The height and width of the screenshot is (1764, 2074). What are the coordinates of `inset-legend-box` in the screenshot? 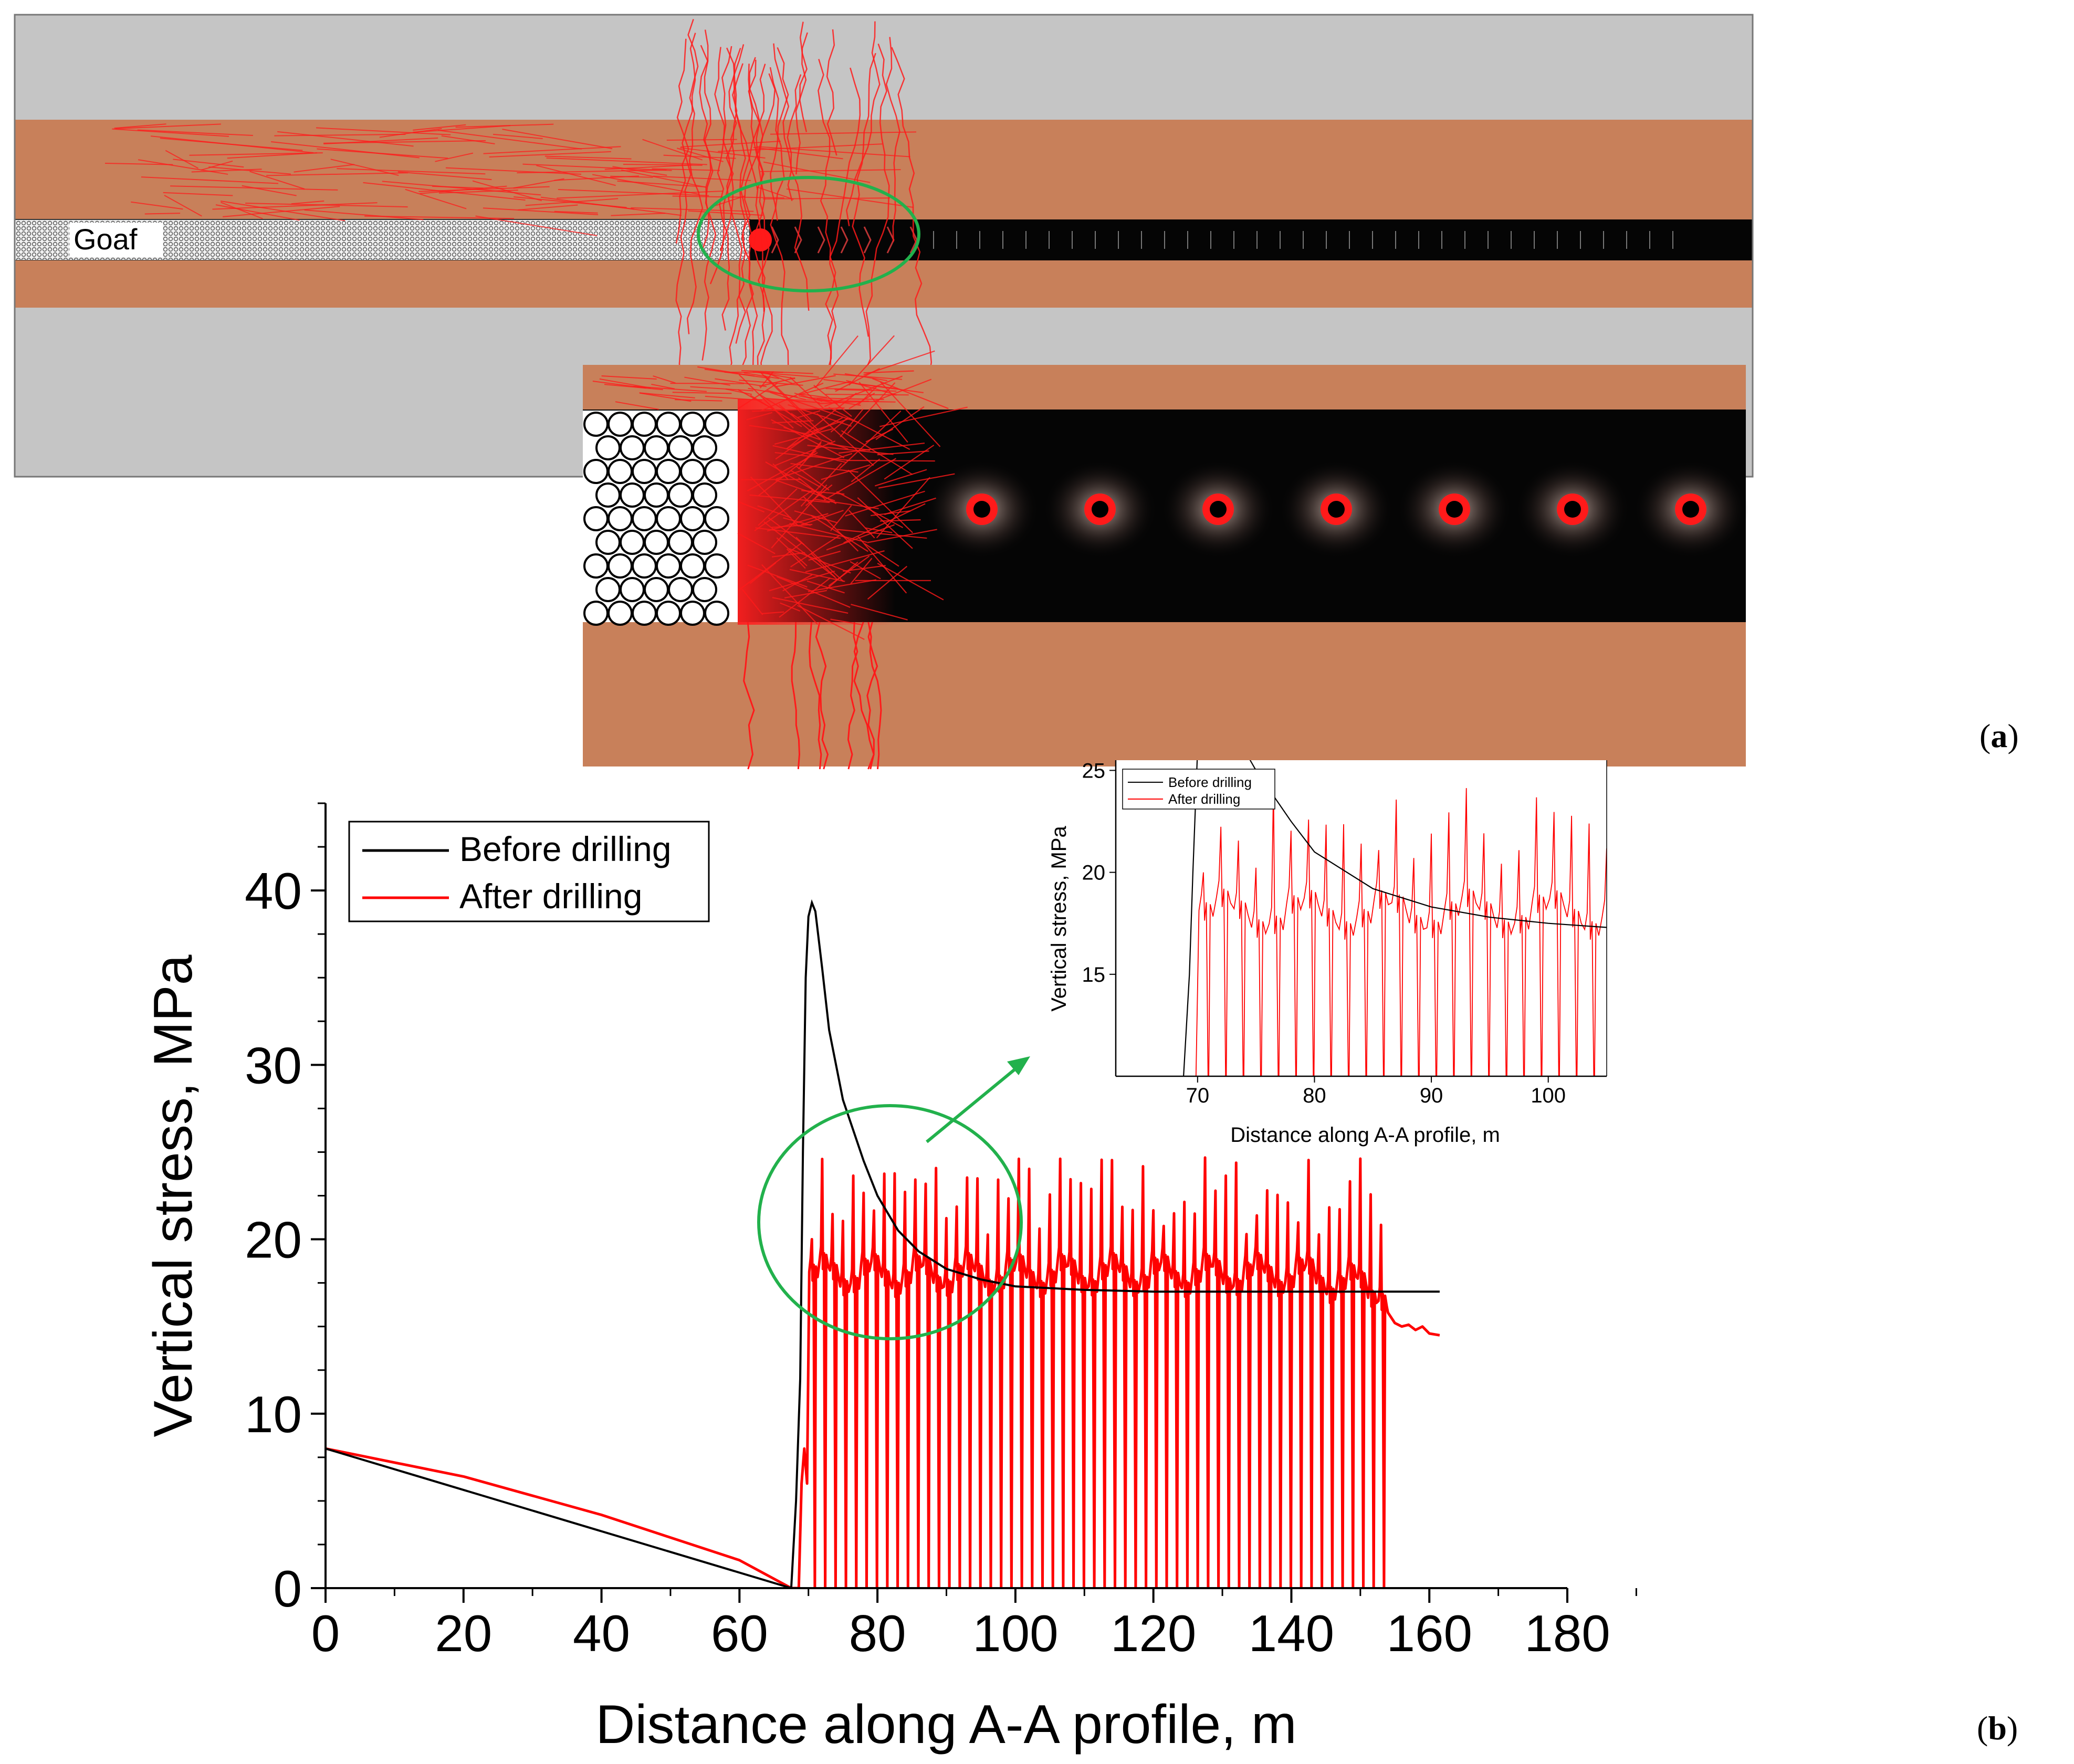 It's located at (1198, 789).